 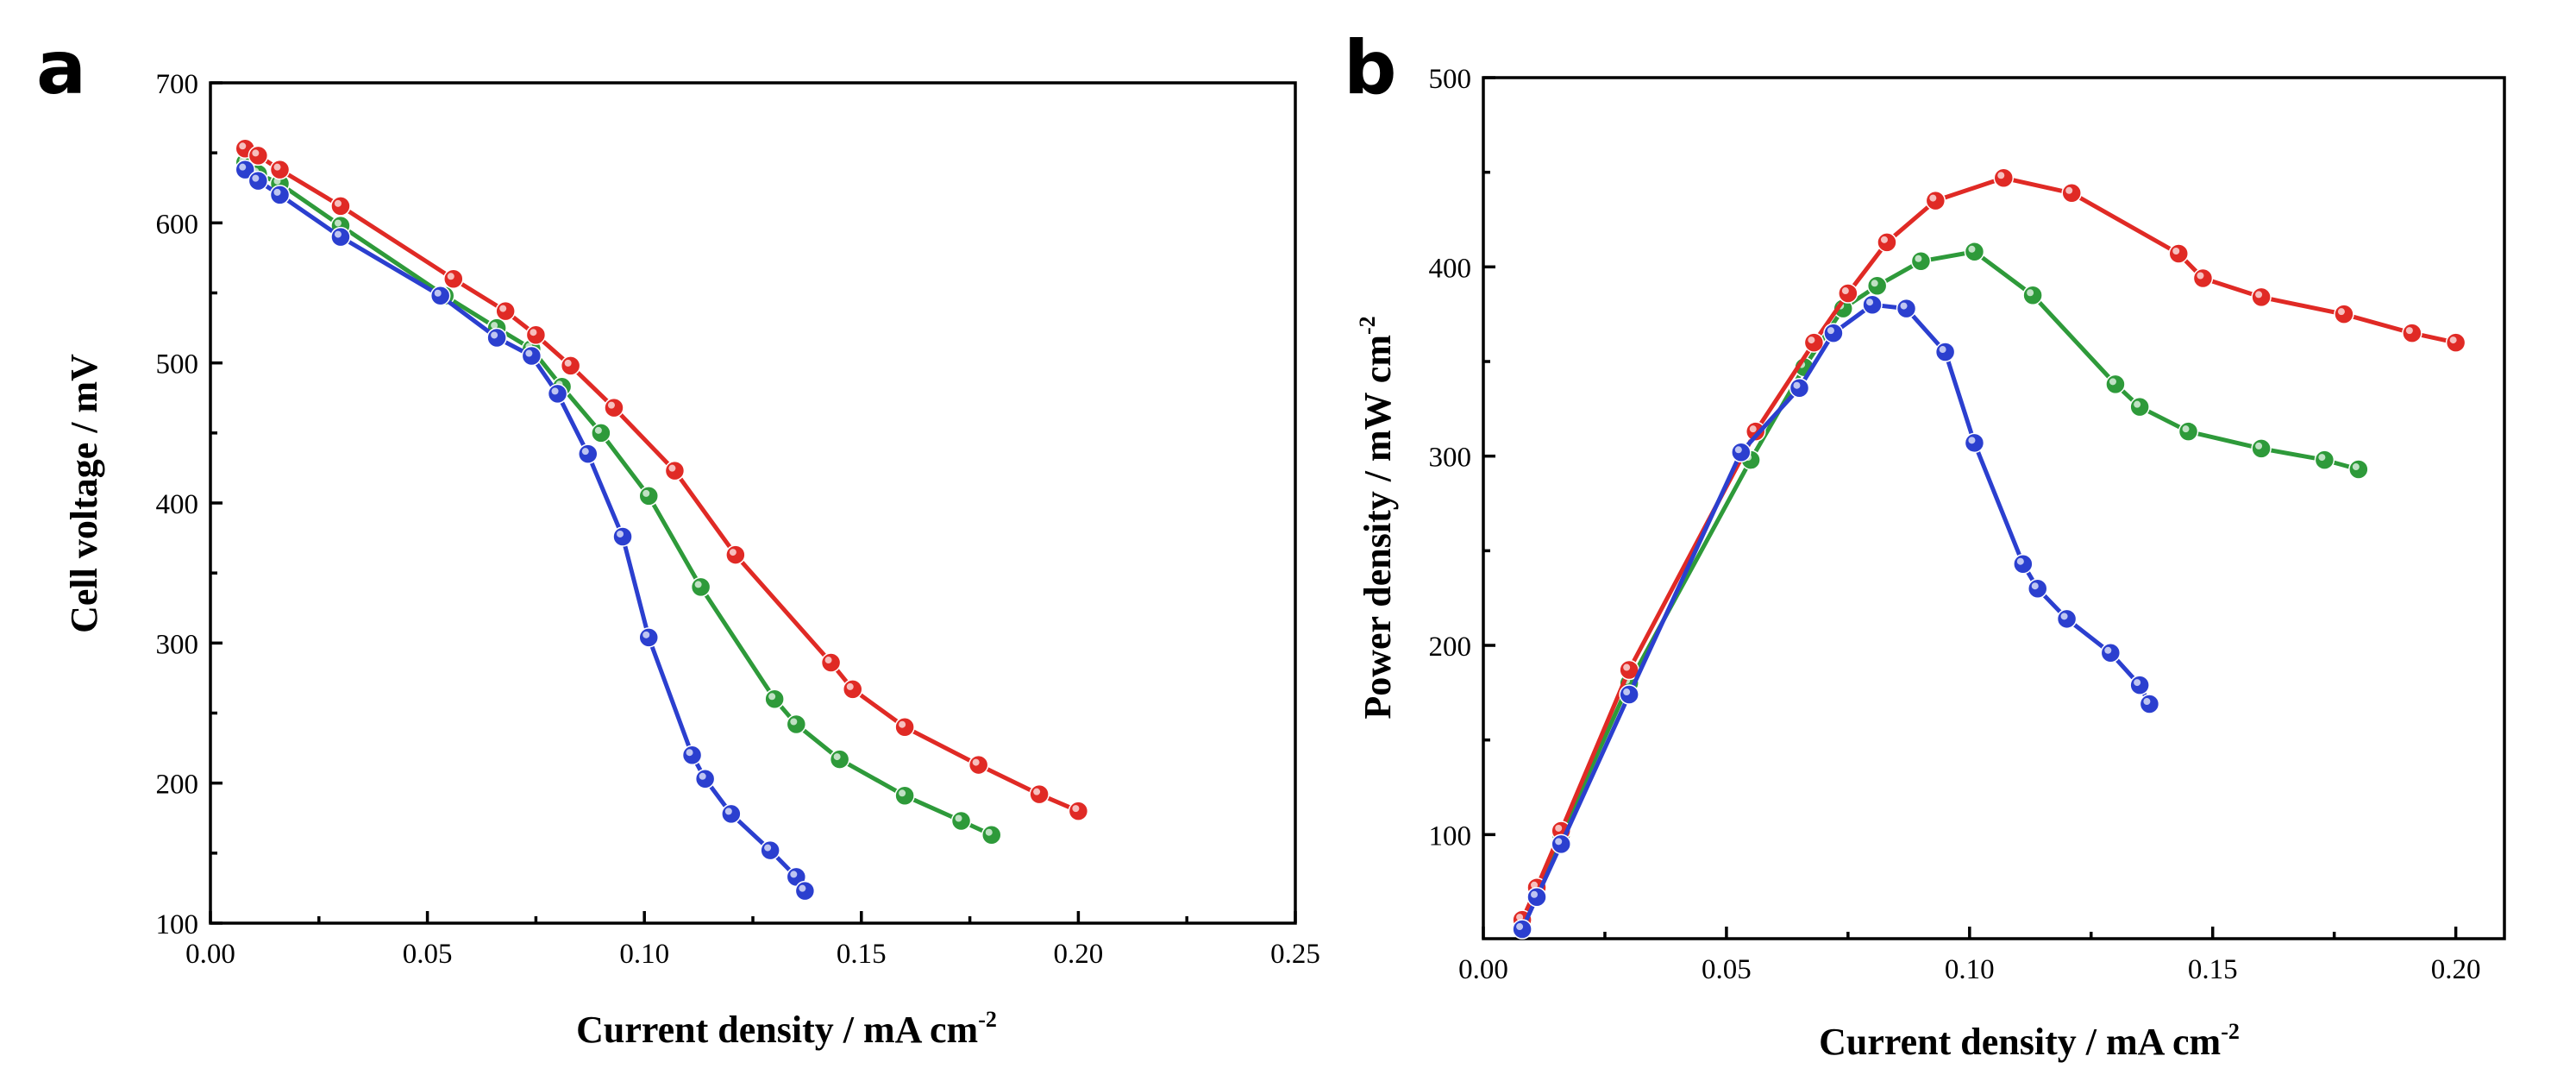 What do you see at coordinates (1450, 647) in the screenshot?
I see `y-tick-label: 200` at bounding box center [1450, 647].